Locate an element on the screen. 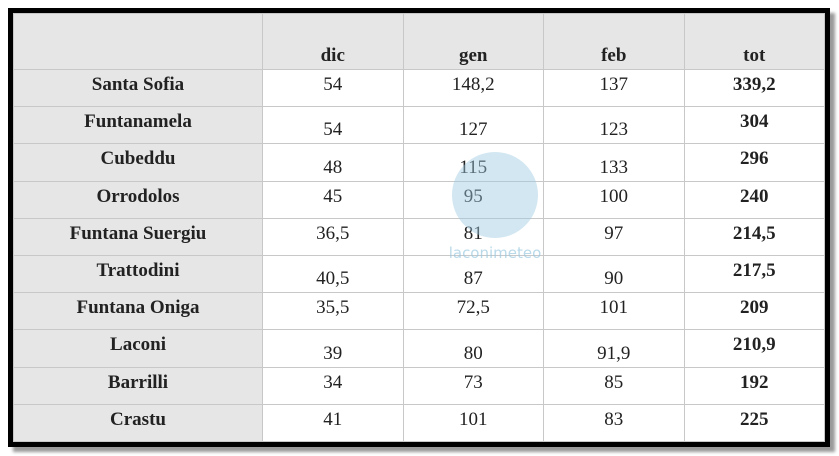 The height and width of the screenshot is (456, 839). table-cell: 225 is located at coordinates (754, 423).